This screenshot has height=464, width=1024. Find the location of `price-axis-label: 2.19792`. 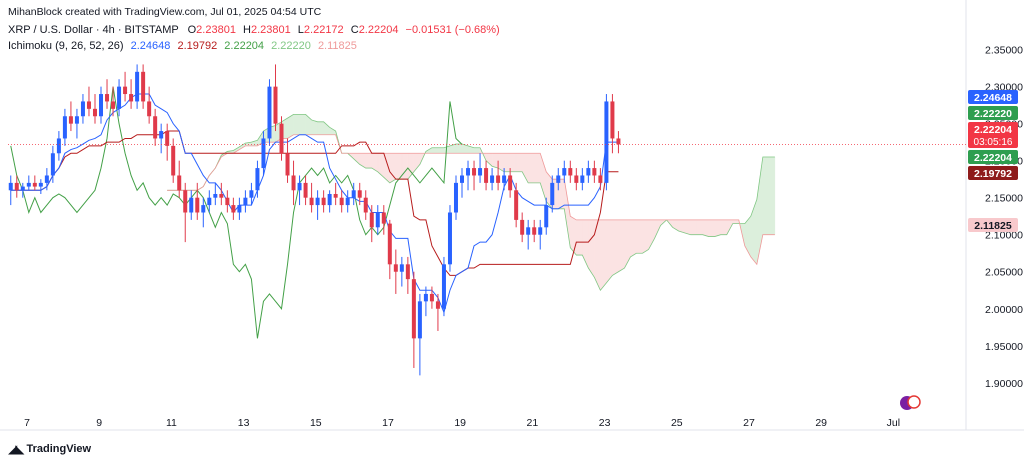

price-axis-label: 2.19792 is located at coordinates (993, 173).